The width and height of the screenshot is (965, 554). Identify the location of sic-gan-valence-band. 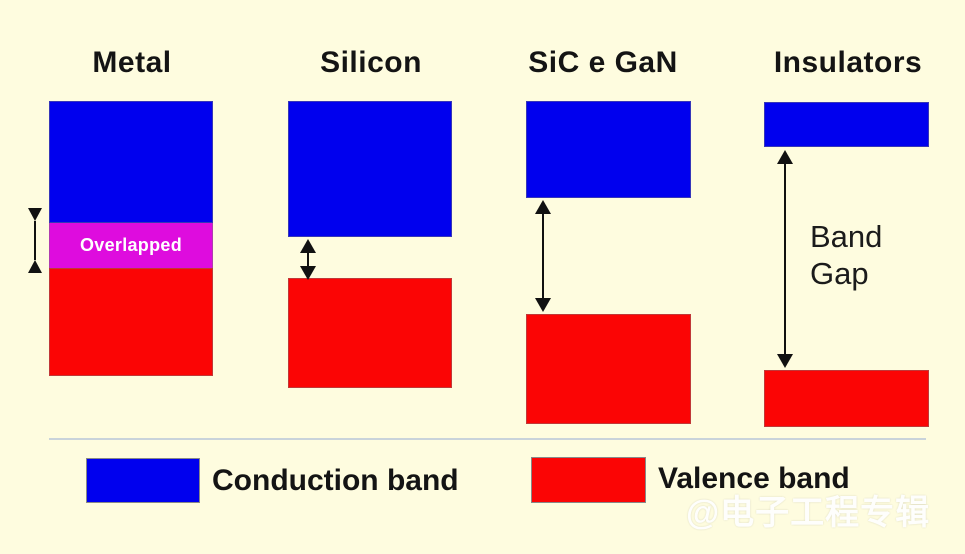
(608, 369).